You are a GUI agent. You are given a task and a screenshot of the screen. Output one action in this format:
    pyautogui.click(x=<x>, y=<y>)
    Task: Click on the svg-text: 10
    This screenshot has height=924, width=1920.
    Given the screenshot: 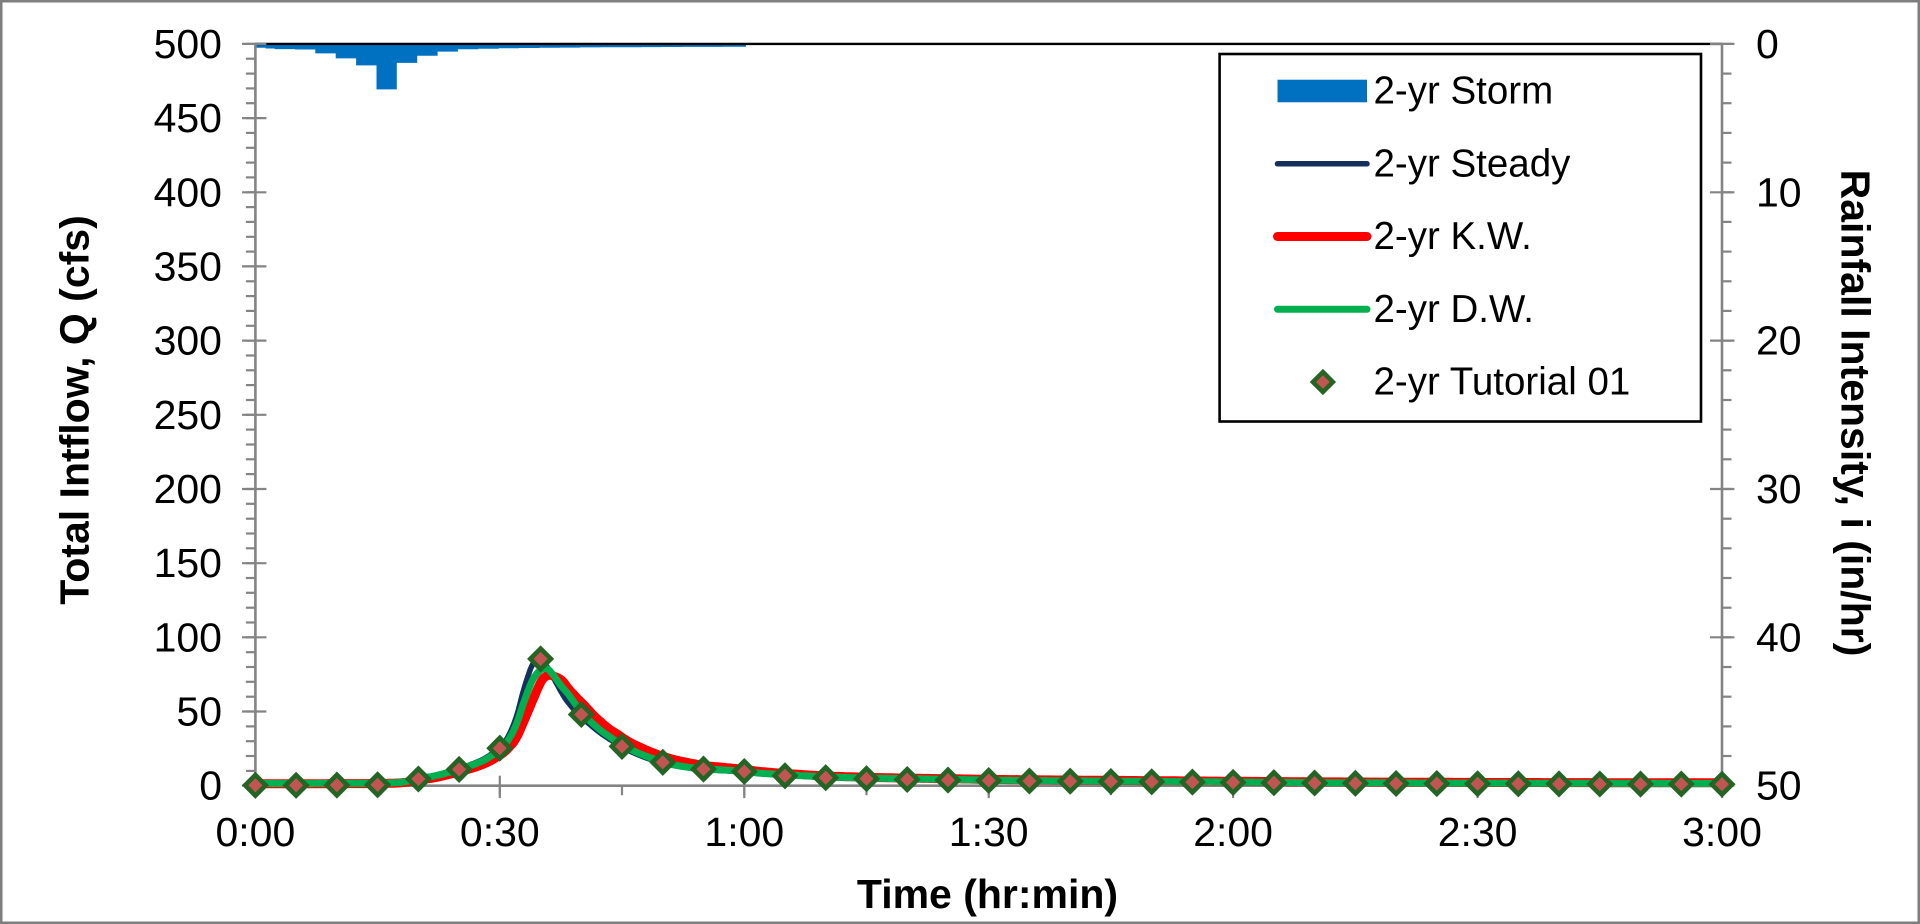 What is the action you would take?
    pyautogui.click(x=1779, y=192)
    